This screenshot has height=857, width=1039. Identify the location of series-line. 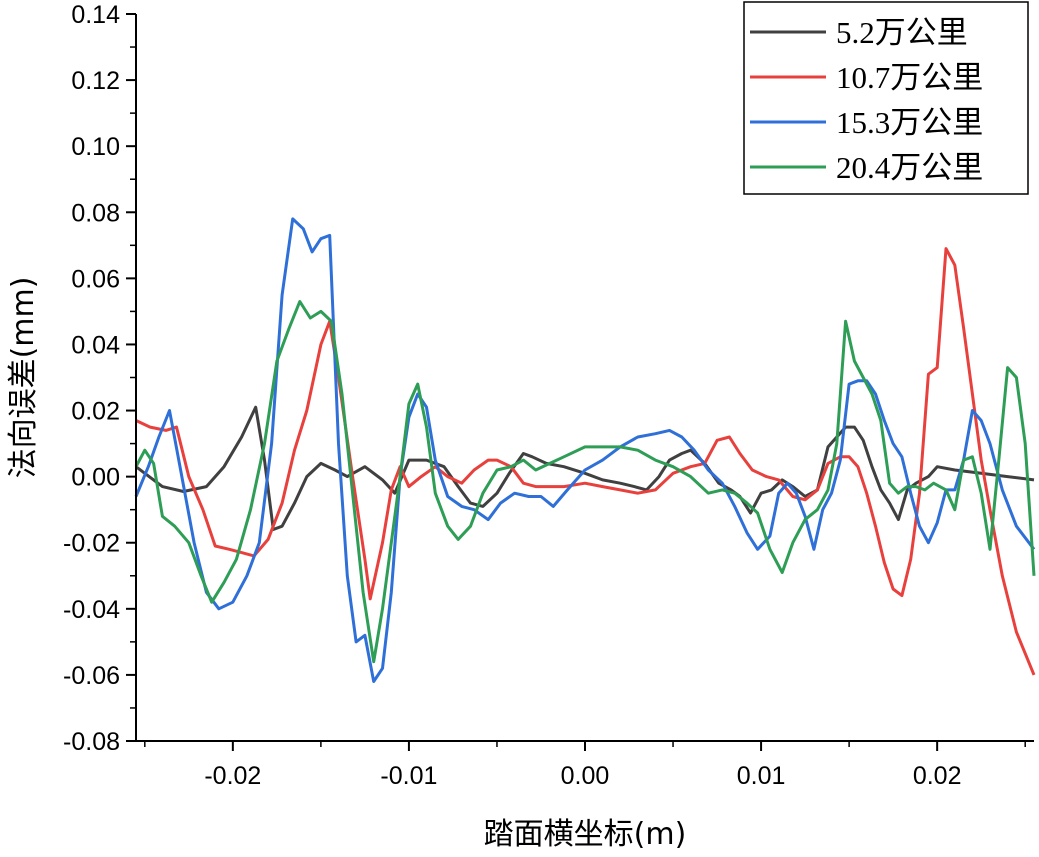
(585, 468).